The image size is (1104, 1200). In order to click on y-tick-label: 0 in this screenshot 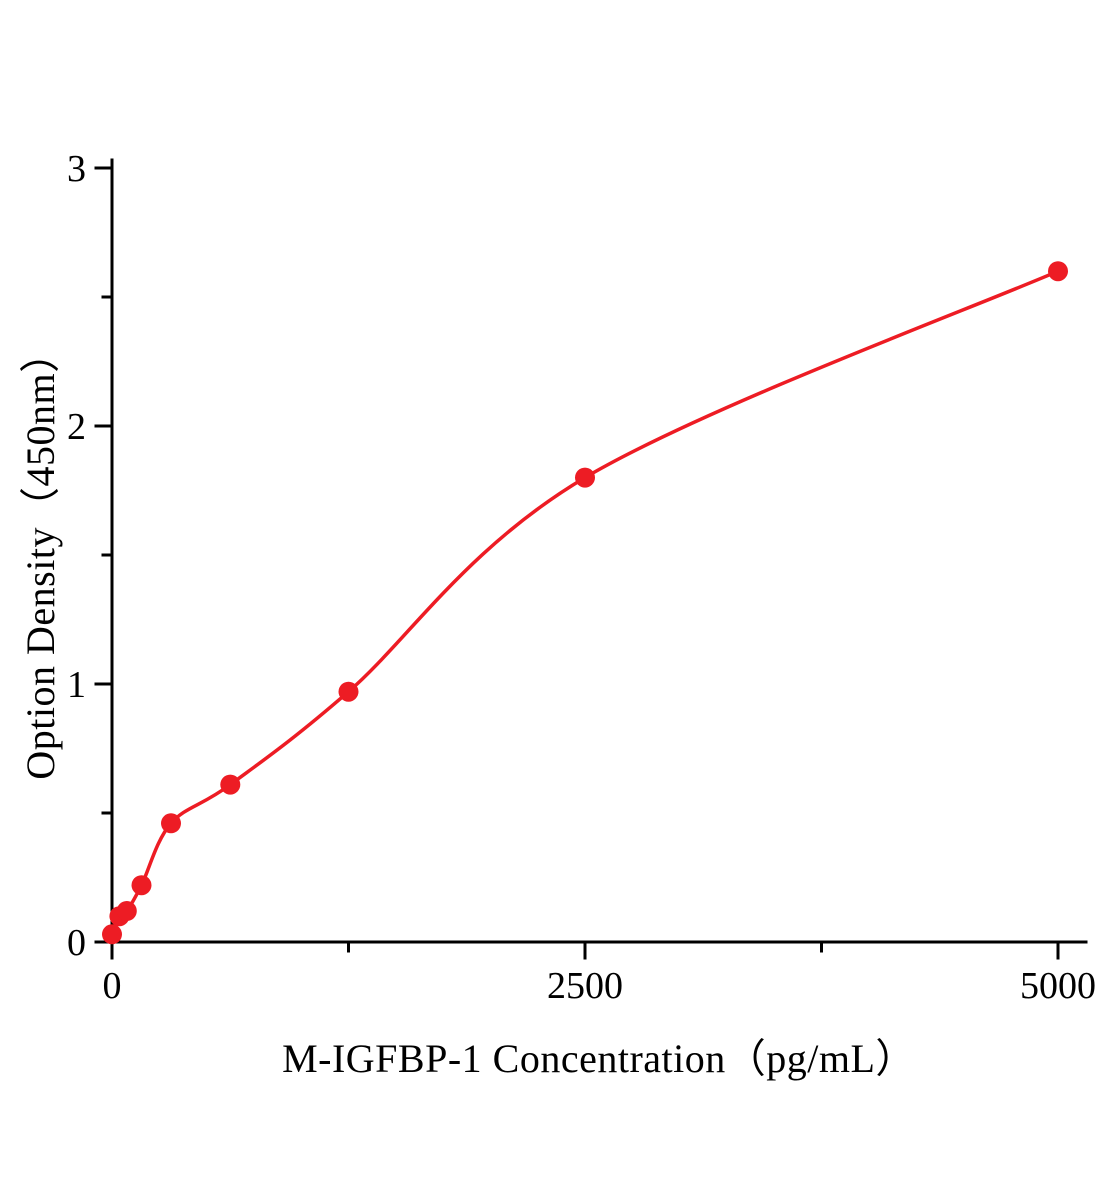, I will do `click(76, 943)`.